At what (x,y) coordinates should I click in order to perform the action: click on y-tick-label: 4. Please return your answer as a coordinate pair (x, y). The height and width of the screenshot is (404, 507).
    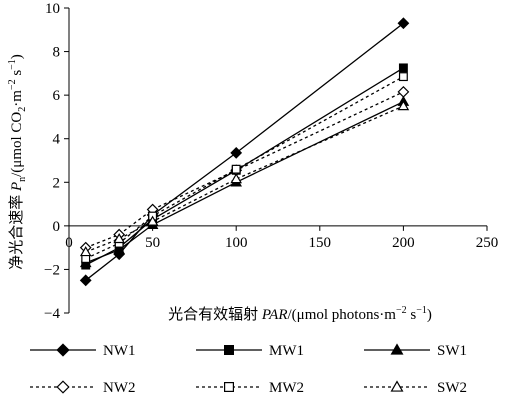
    Looking at the image, I should click on (57, 140).